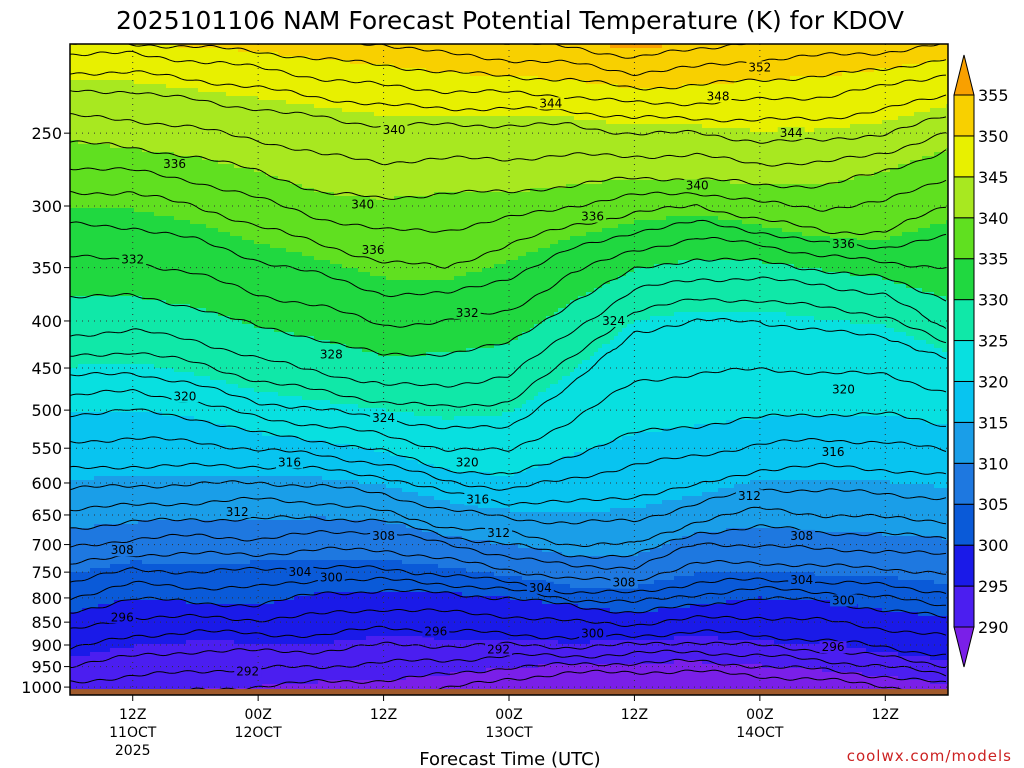  What do you see at coordinates (624, 583) in the screenshot?
I see `contour-label-308: 308` at bounding box center [624, 583].